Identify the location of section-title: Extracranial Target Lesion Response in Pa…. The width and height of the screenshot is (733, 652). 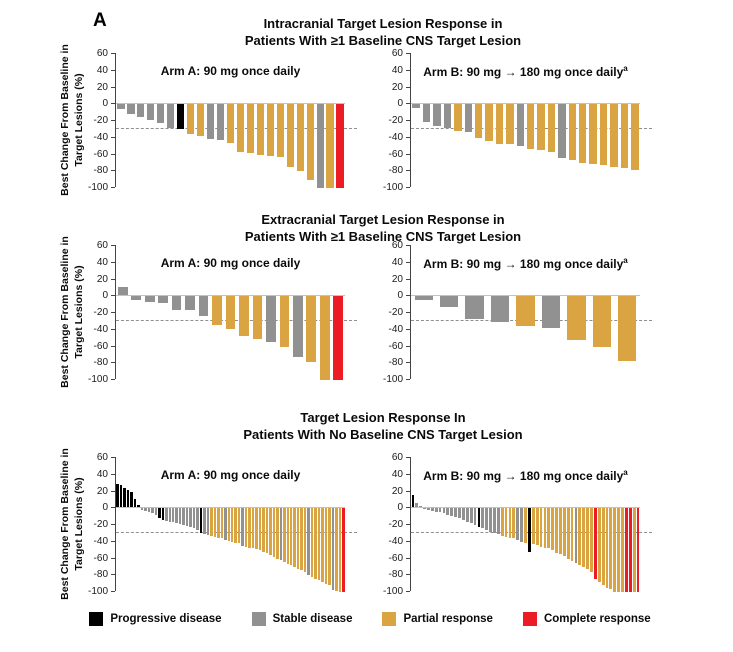
(383, 229).